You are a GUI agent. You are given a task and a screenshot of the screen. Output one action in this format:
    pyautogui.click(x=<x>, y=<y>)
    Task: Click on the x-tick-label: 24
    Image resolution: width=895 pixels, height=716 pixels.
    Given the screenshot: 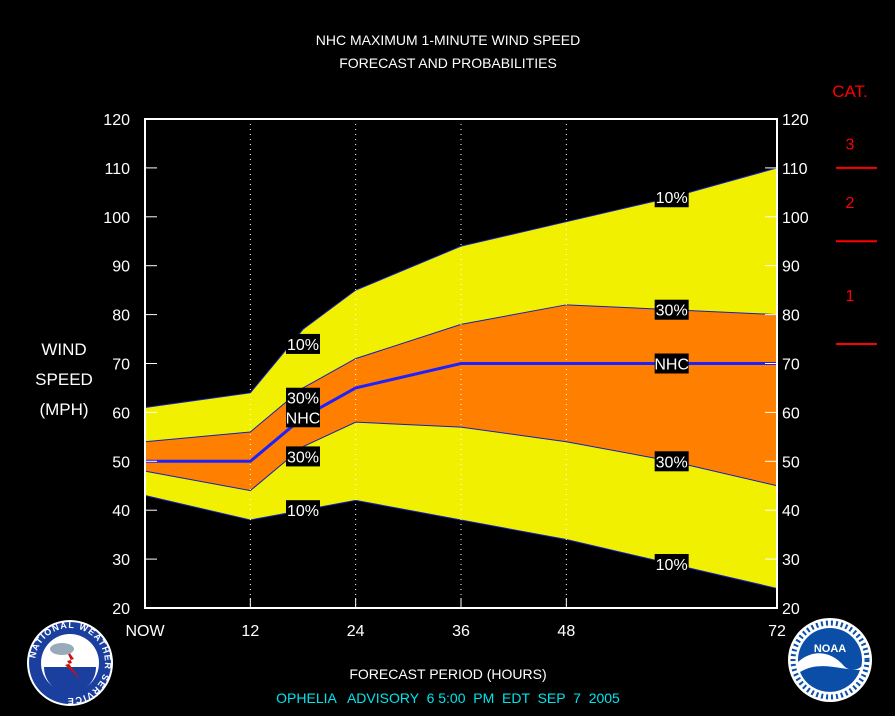 What is the action you would take?
    pyautogui.click(x=356, y=631)
    